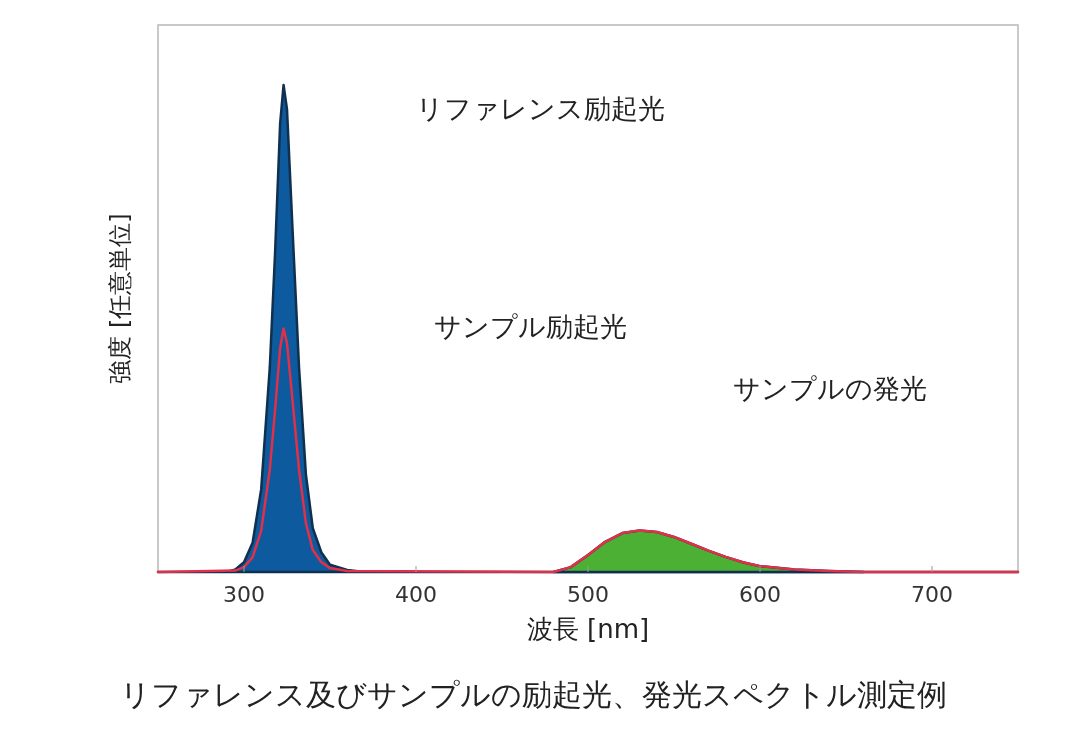  I want to click on x-tick-label: 500, so click(588, 594).